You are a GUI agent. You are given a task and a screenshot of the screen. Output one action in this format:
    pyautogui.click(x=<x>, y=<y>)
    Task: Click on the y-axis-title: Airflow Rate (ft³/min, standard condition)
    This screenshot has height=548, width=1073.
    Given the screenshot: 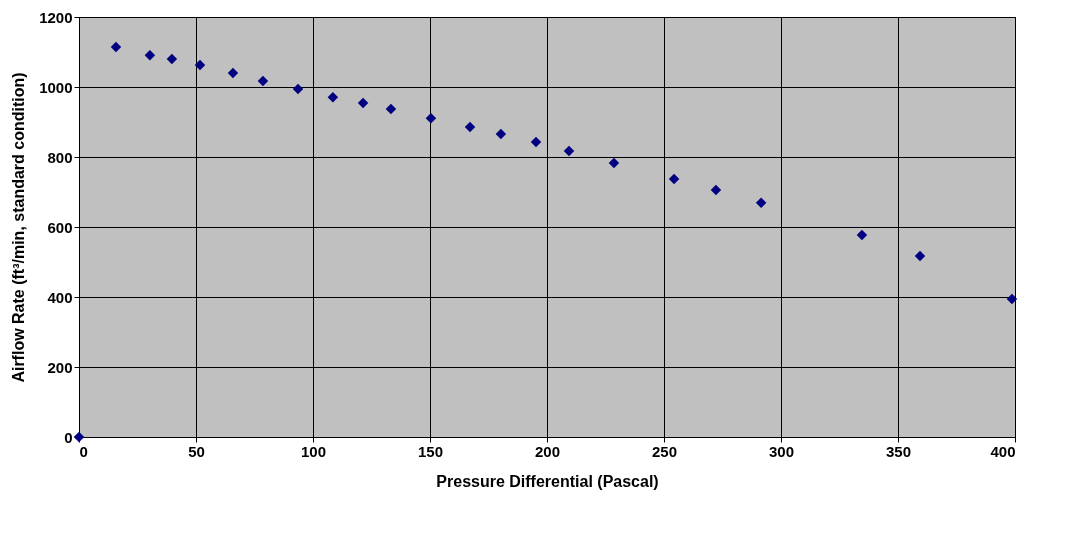 What is the action you would take?
    pyautogui.click(x=19, y=227)
    